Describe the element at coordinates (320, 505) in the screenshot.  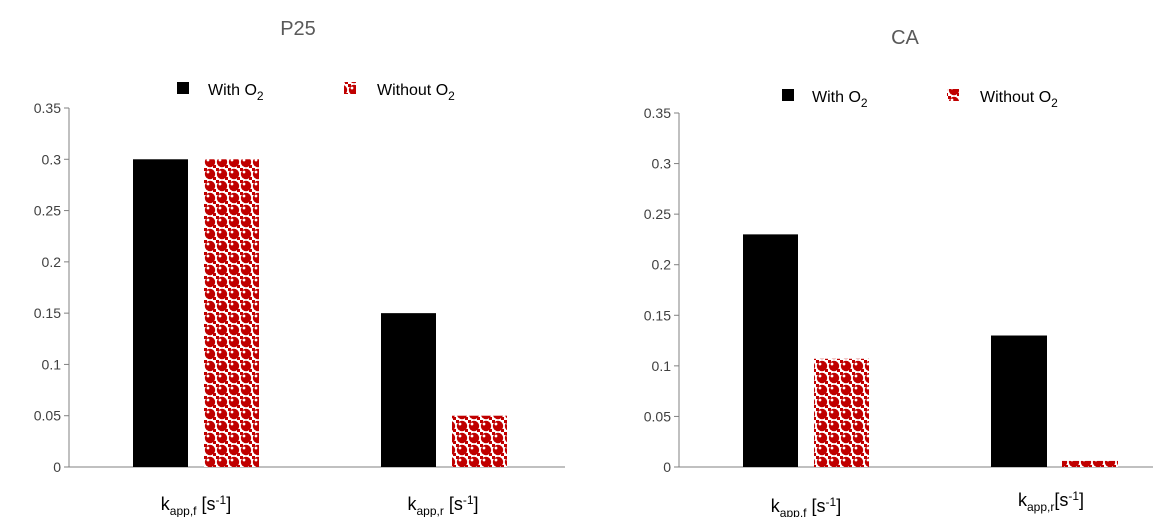
I see `x-axis-labels: kapp,f [s-1] kapp,r [s-1]` at that location.